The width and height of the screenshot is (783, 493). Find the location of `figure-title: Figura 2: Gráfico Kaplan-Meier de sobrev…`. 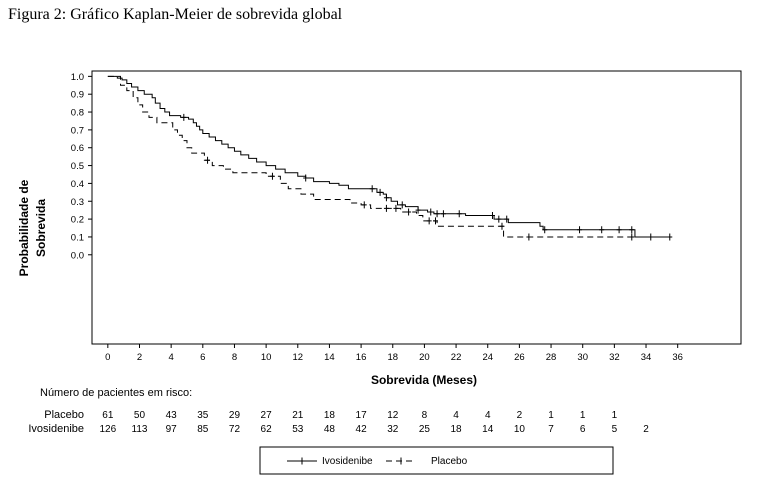

figure-title: Figura 2: Gráfico Kaplan-Meier de sobrev… is located at coordinates (175, 14).